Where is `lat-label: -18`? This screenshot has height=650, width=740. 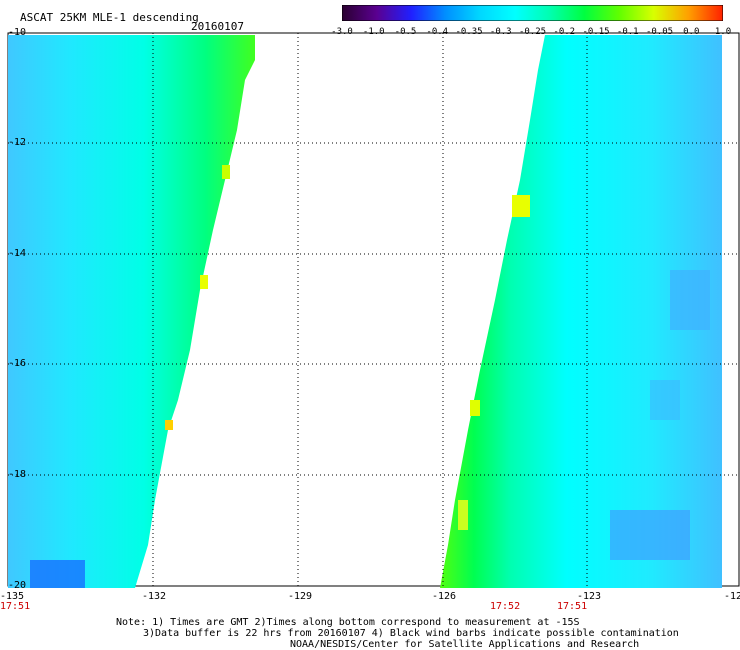 lat-label: -18 is located at coordinates (17, 474).